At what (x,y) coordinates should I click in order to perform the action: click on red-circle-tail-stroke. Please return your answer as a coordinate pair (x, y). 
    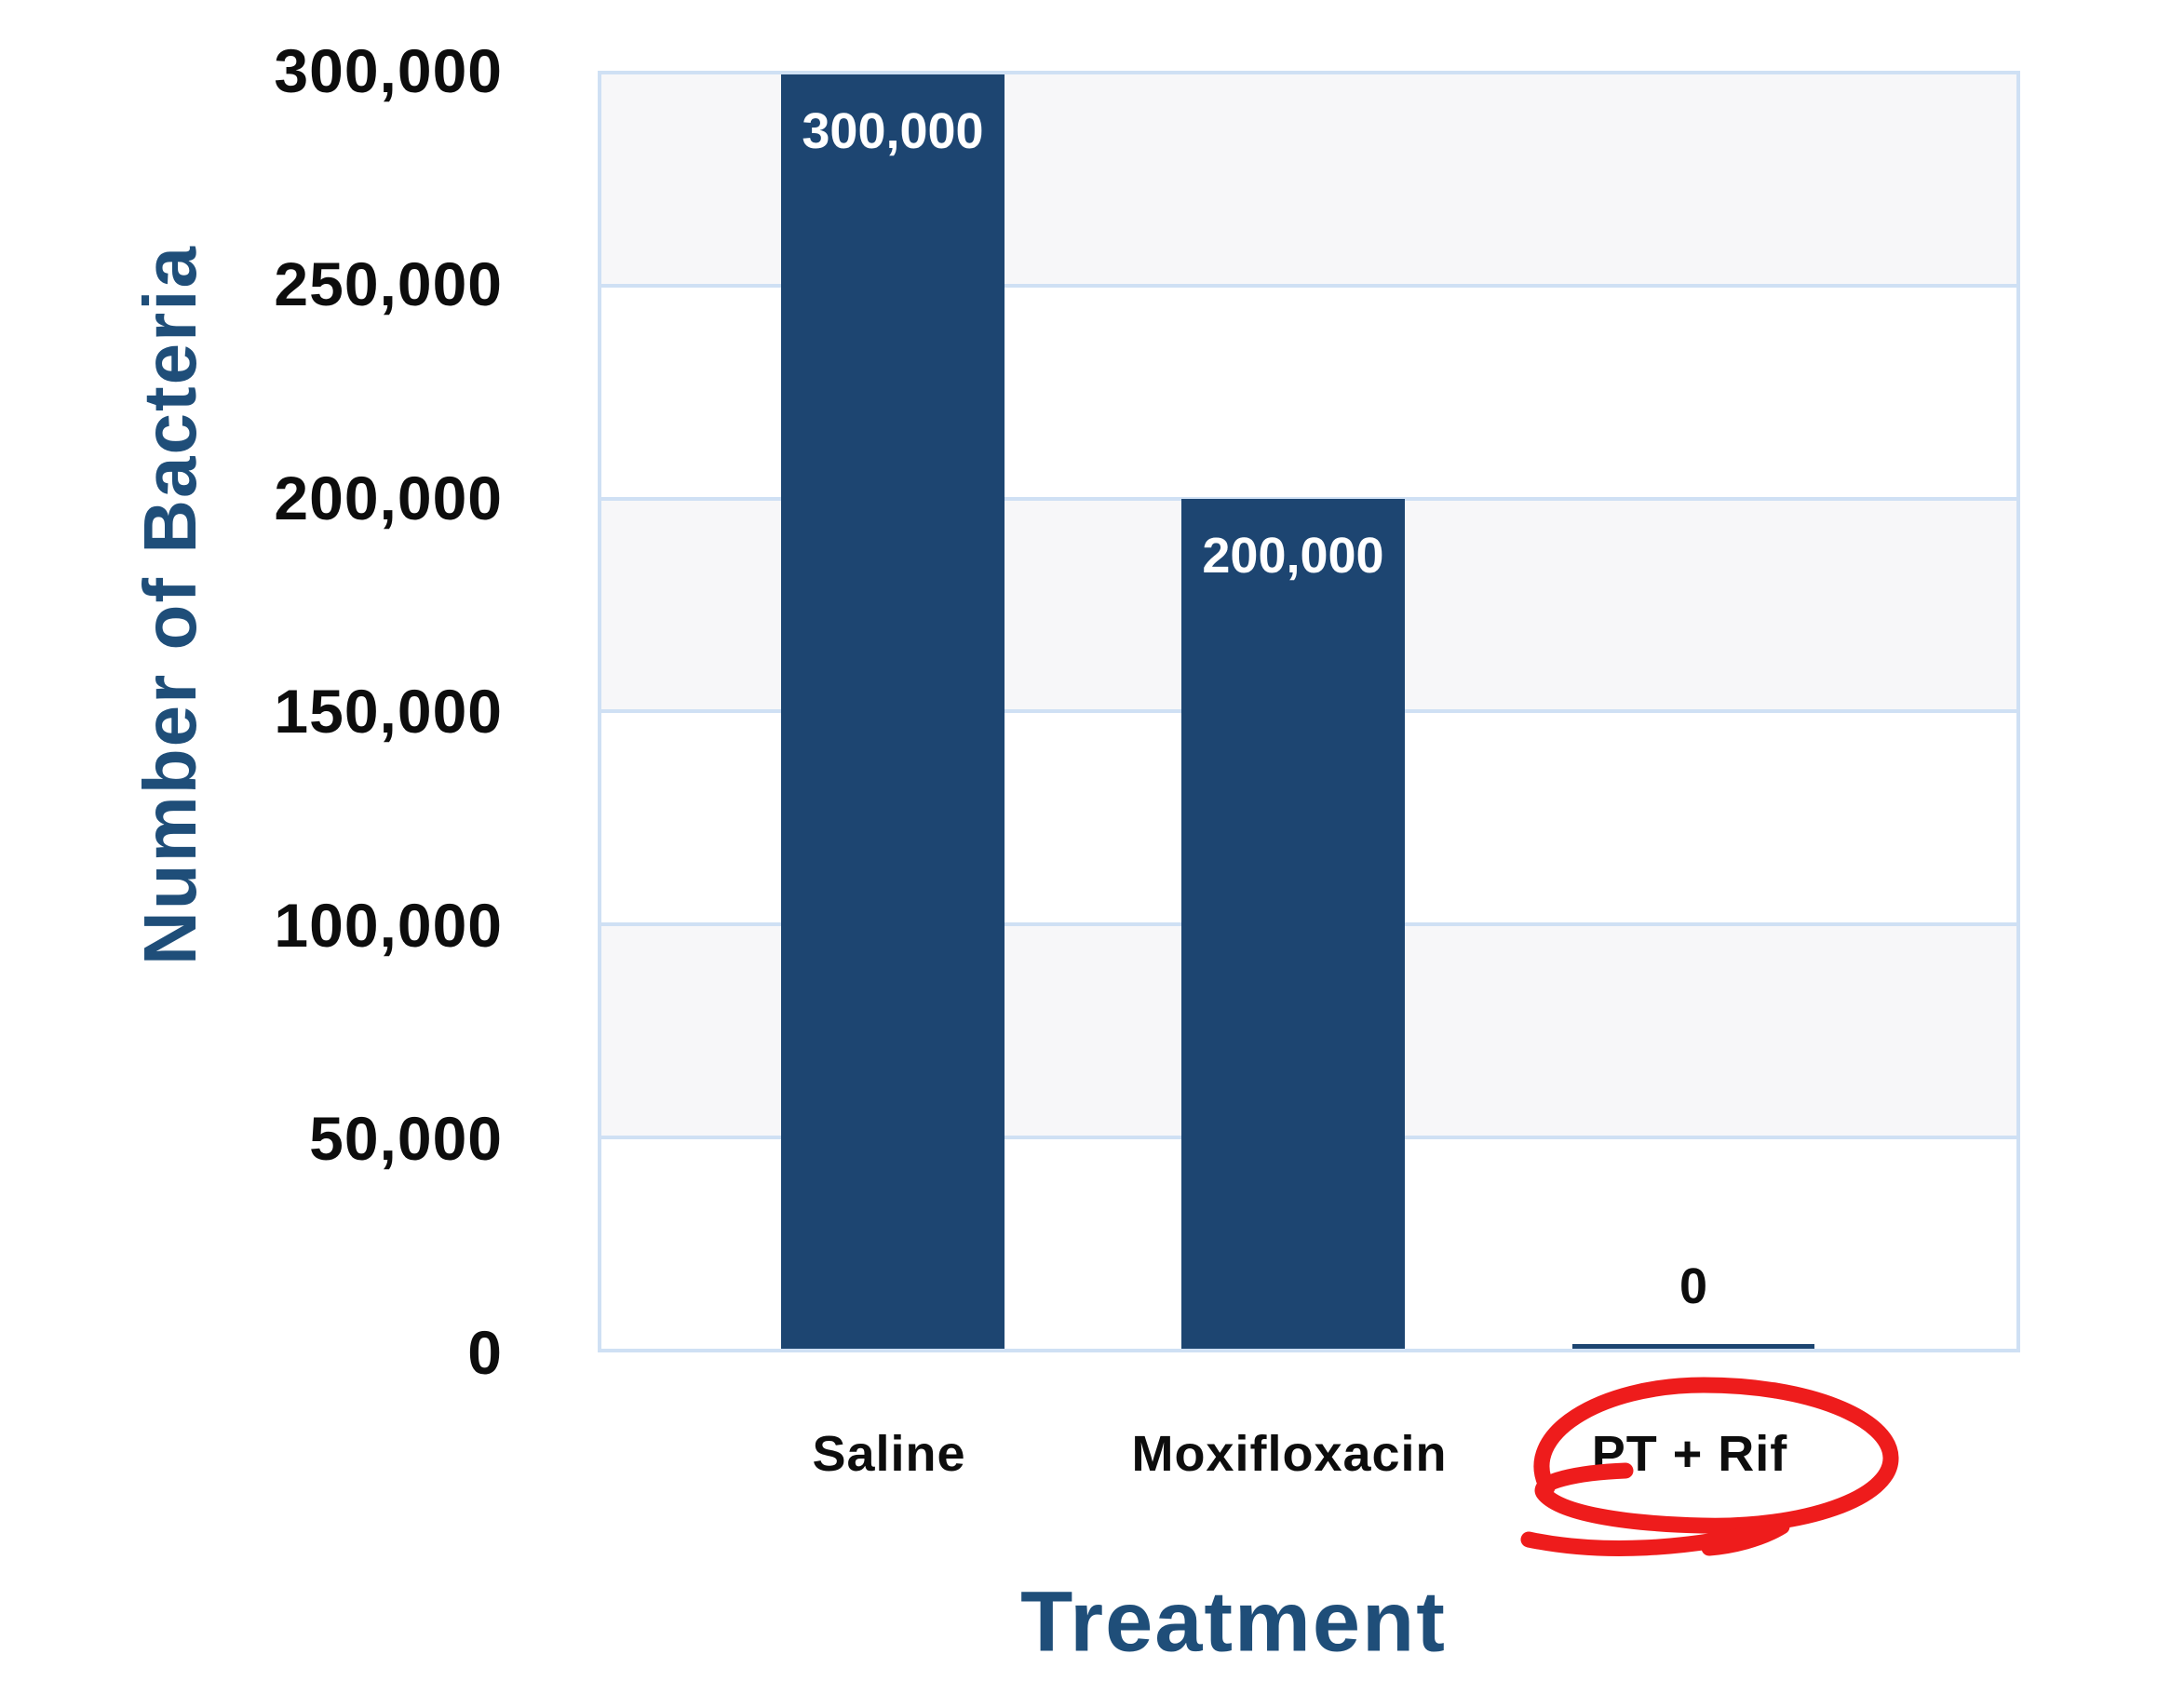
    Looking at the image, I should click on (1655, 1537).